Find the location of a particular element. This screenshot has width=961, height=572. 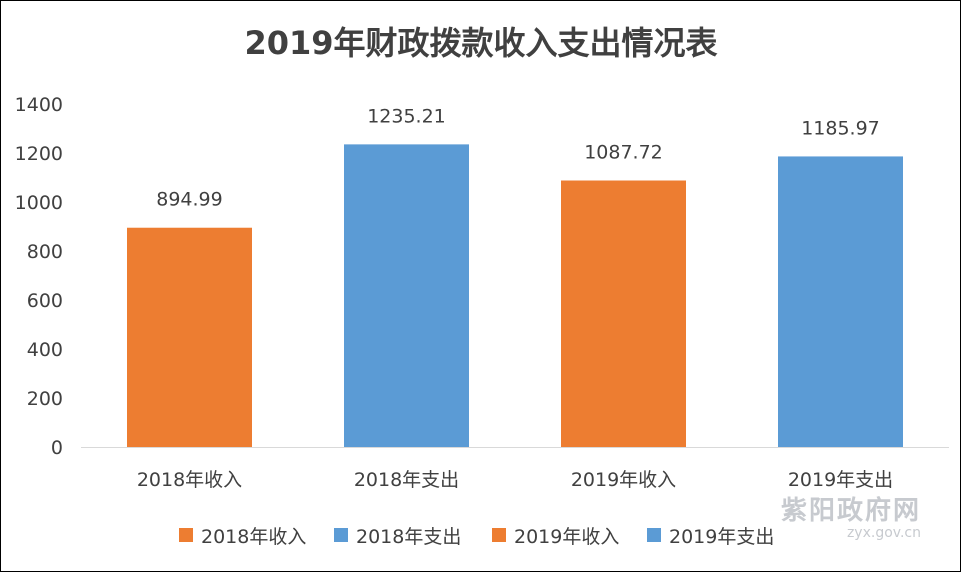

y-tick-label: 1200 is located at coordinates (39, 154).